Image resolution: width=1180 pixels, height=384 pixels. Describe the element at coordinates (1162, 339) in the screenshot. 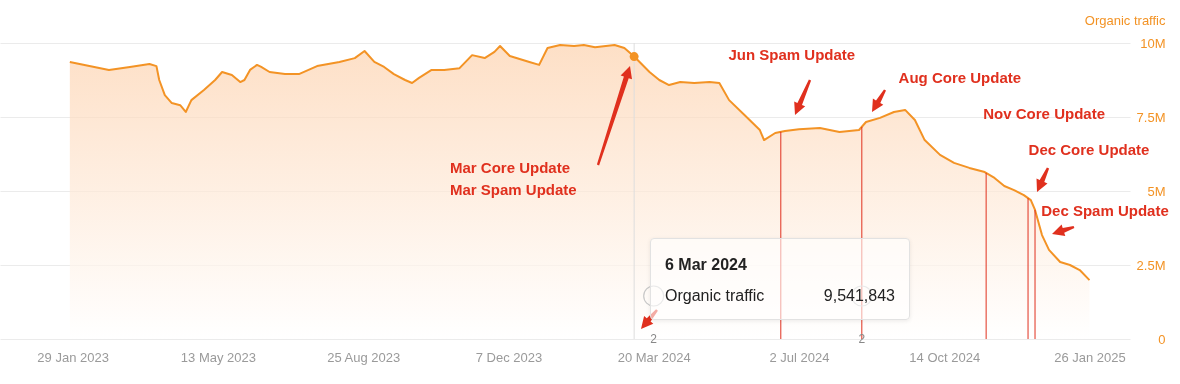

I see `y-tick-label: 0` at that location.